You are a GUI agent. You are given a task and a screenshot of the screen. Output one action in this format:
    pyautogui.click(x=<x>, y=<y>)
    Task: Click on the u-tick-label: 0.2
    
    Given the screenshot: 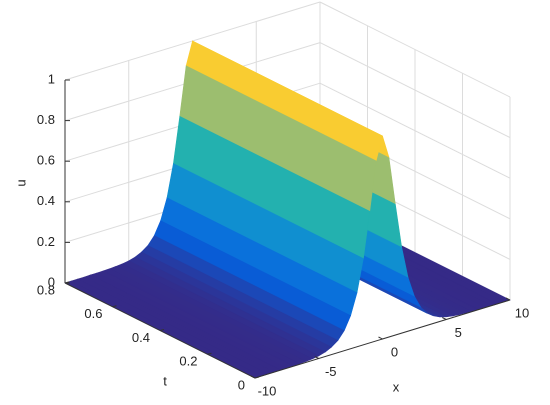 What is the action you would take?
    pyautogui.click(x=46, y=241)
    